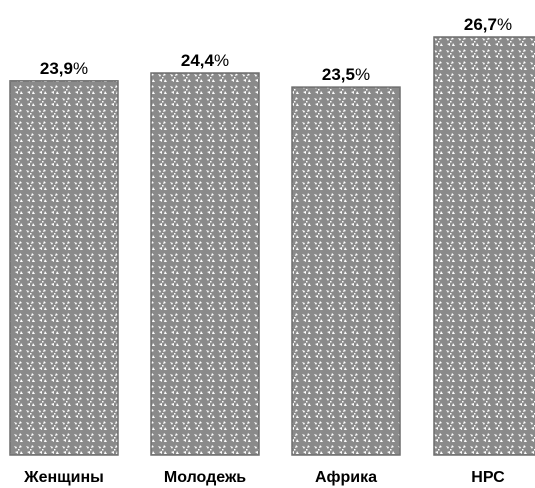  I want to click on value-label-2: 24,4%, so click(205, 60).